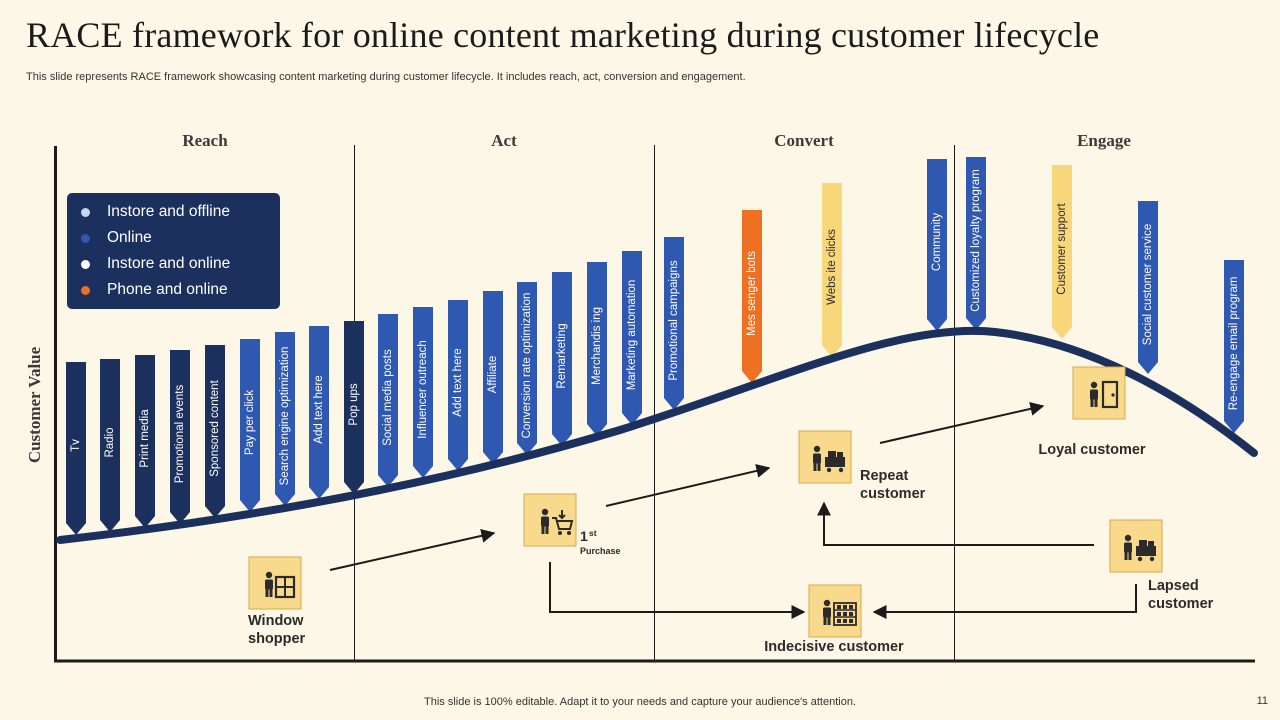 This screenshot has width=1280, height=720. I want to click on touchpoint-flag: Marketing automation, so click(632, 338).